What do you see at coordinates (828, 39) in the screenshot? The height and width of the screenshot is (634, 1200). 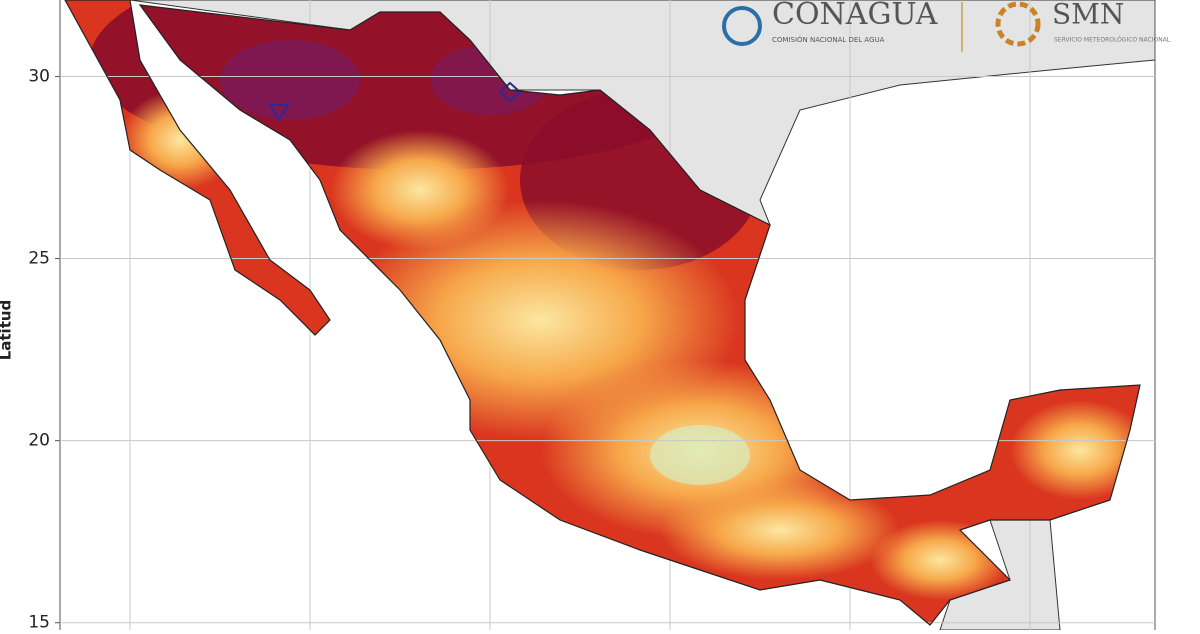 I see `logo-subtitle: COMISIÓN NACIONAL DEL AGUA` at bounding box center [828, 39].